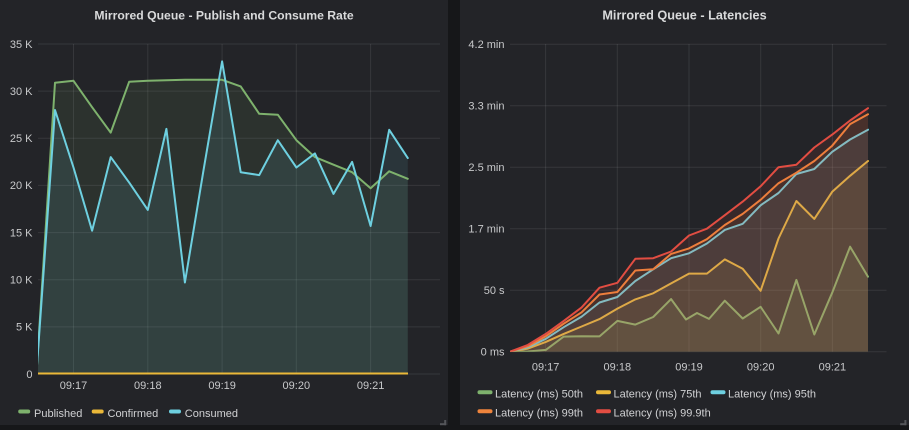 This screenshot has height=430, width=909. What do you see at coordinates (493, 353) in the screenshot?
I see `svg-text: 0 ms` at bounding box center [493, 353].